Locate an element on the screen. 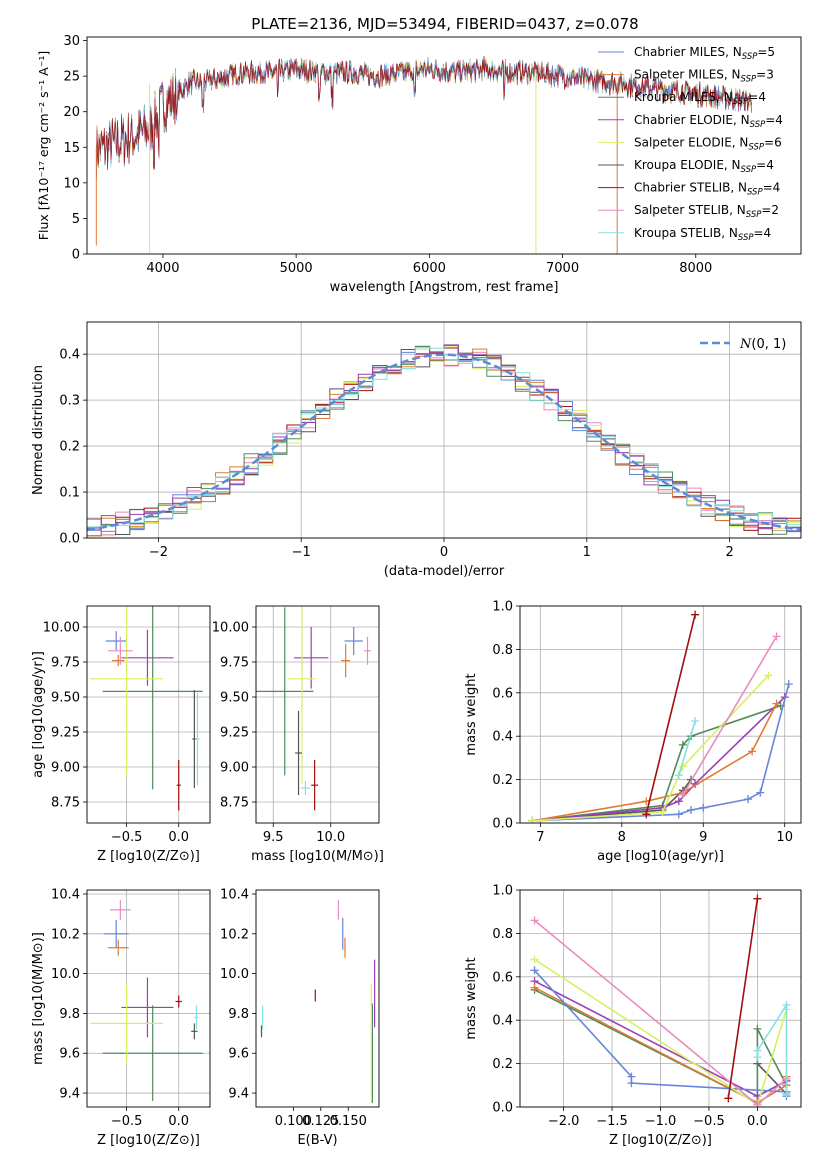 The width and height of the screenshot is (819, 1170). tick-label-y: 20 is located at coordinates (71, 112).